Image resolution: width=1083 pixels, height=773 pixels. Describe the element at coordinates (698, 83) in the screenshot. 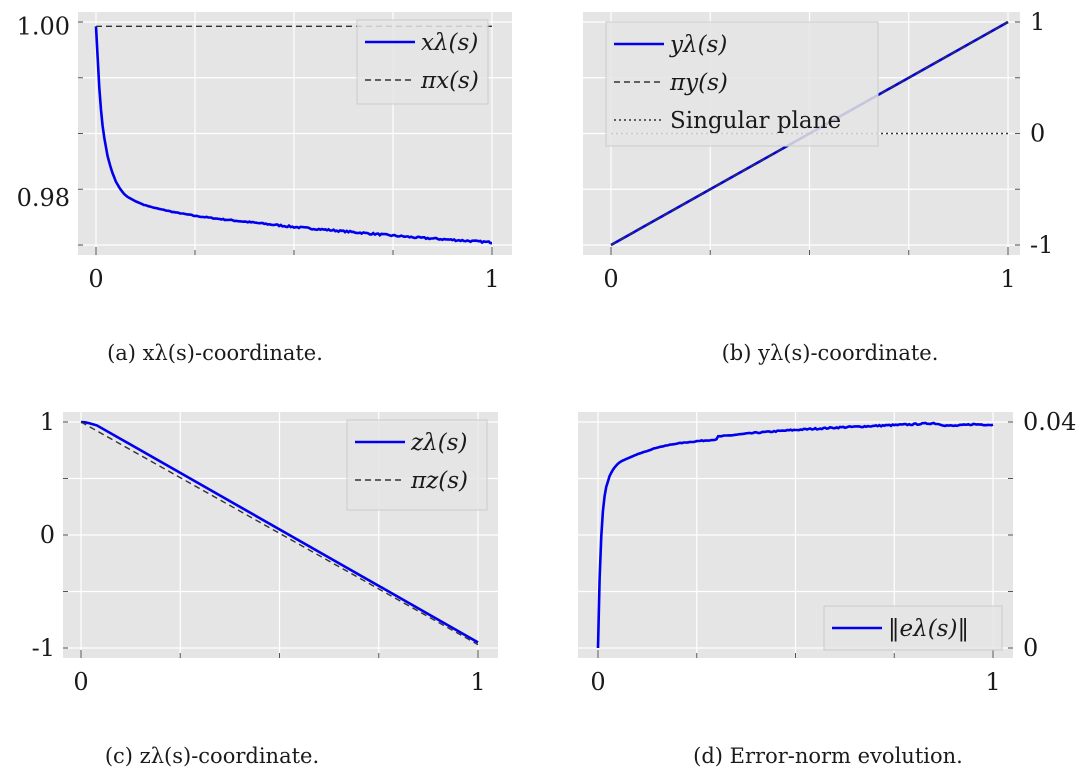

I see `legend-label: πy(s)` at that location.